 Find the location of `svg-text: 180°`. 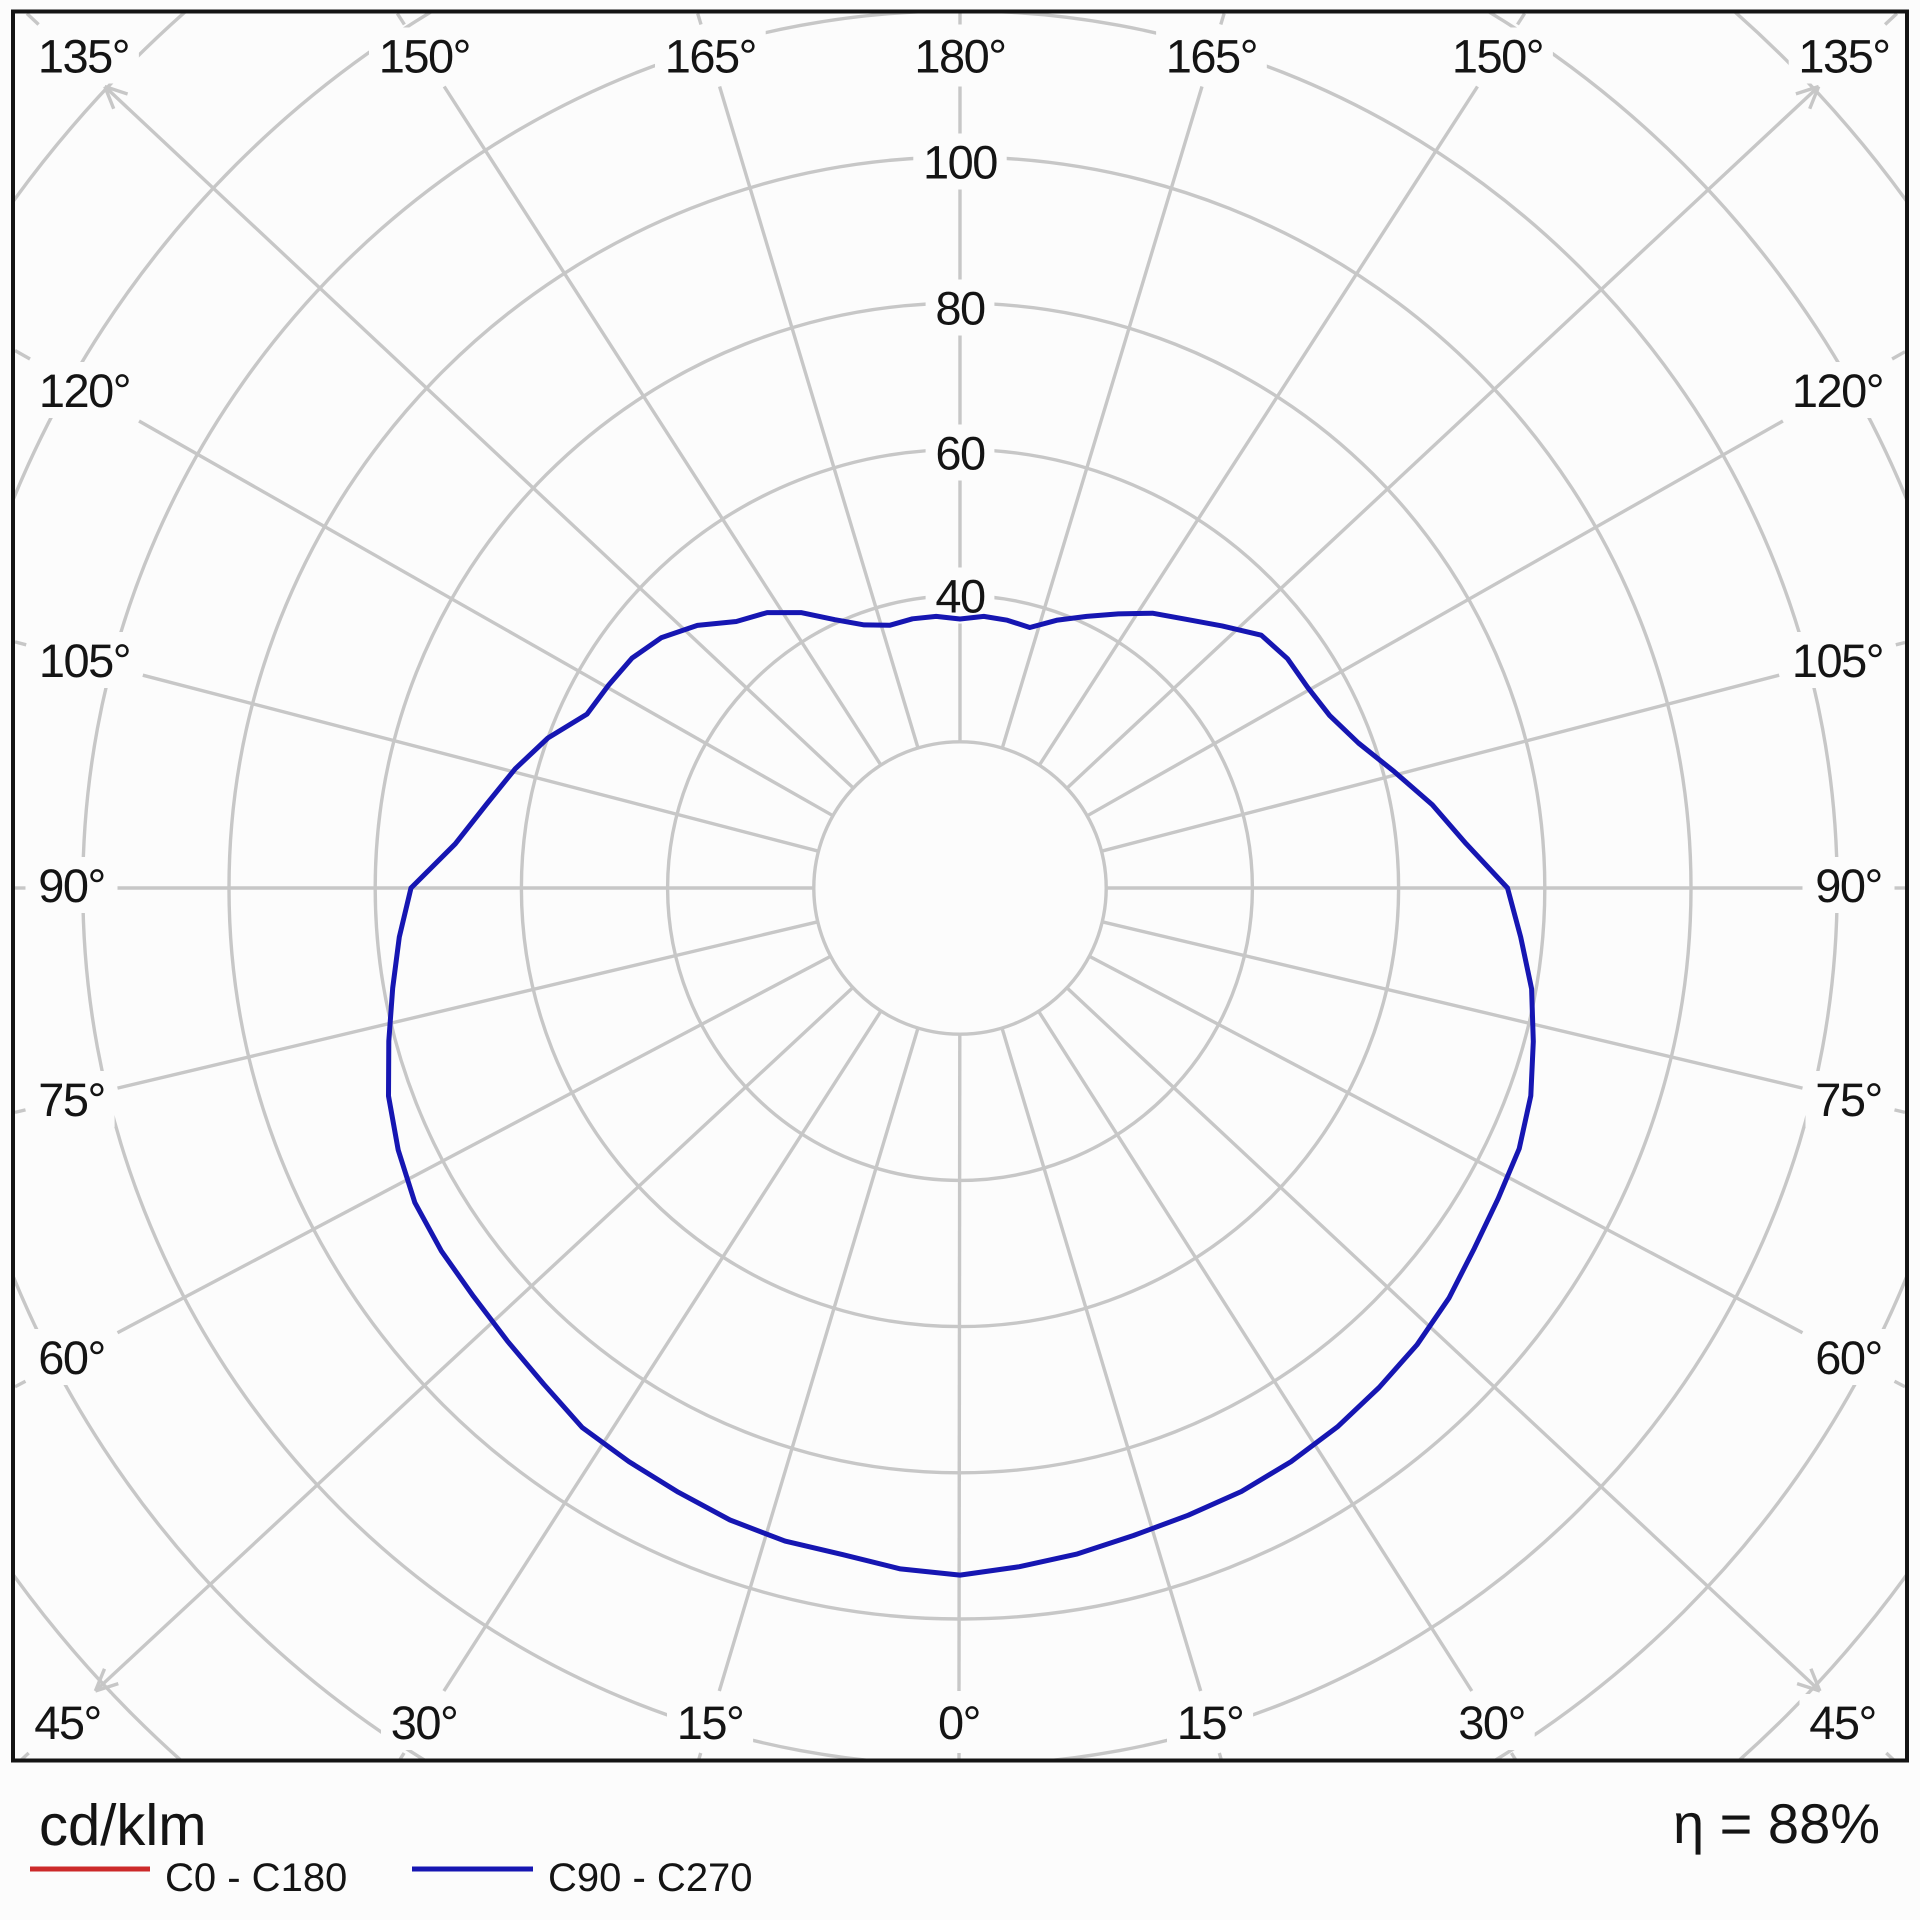

svg-text: 180° is located at coordinates (959, 55).